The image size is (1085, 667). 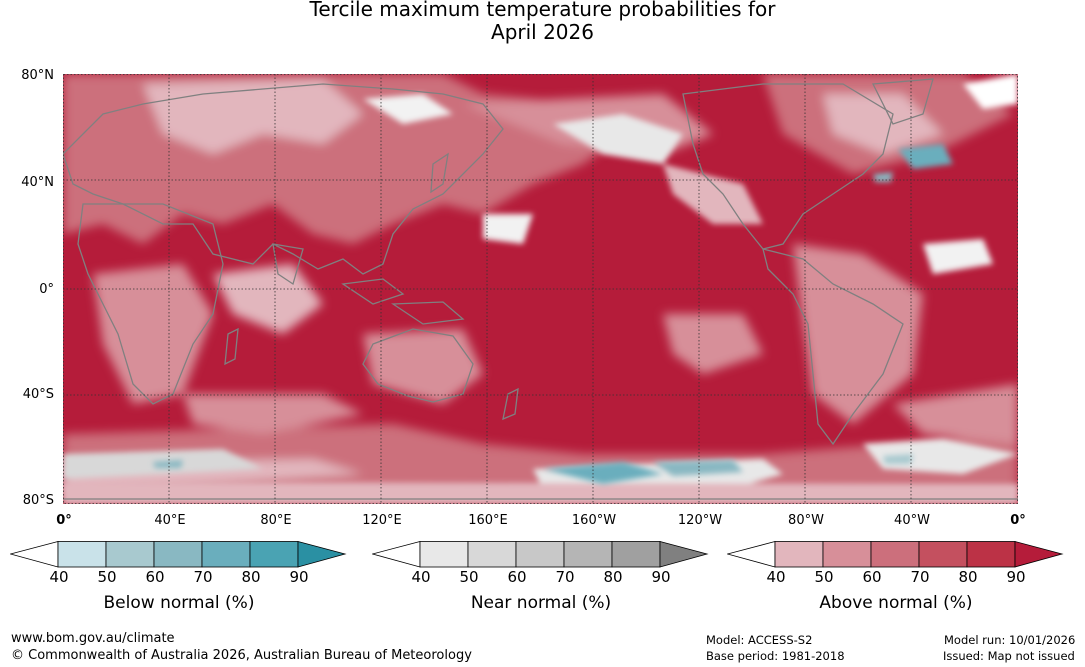 What do you see at coordinates (382, 520) in the screenshot?
I see `lon-label-120e: 120°E` at bounding box center [382, 520].